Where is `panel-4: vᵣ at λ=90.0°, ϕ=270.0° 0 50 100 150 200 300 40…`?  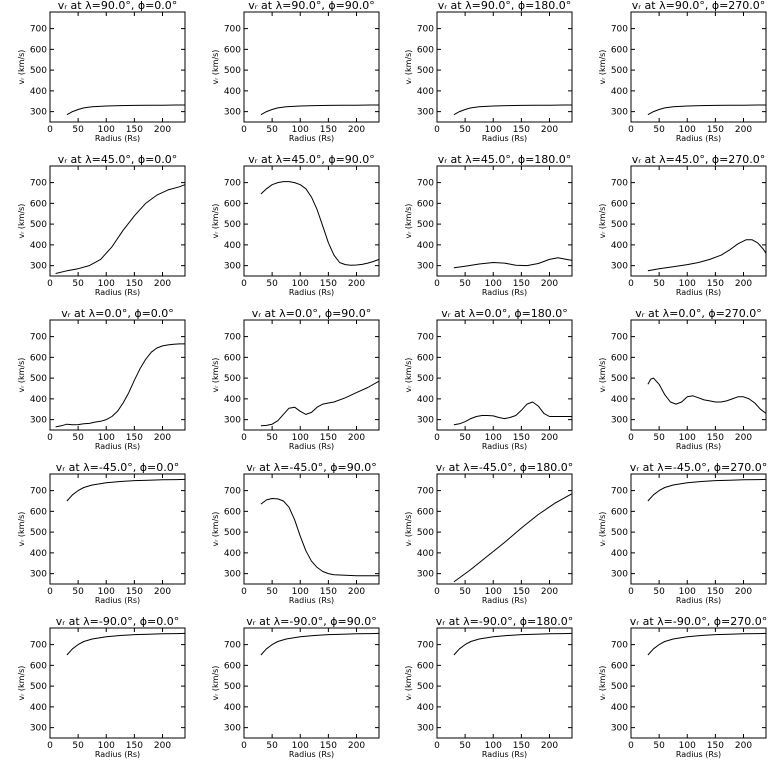
panel-4: vᵣ at λ=90.0°, ϕ=270.0° 0 50 100 150 200 300 40… is located at coordinates (682, 71).